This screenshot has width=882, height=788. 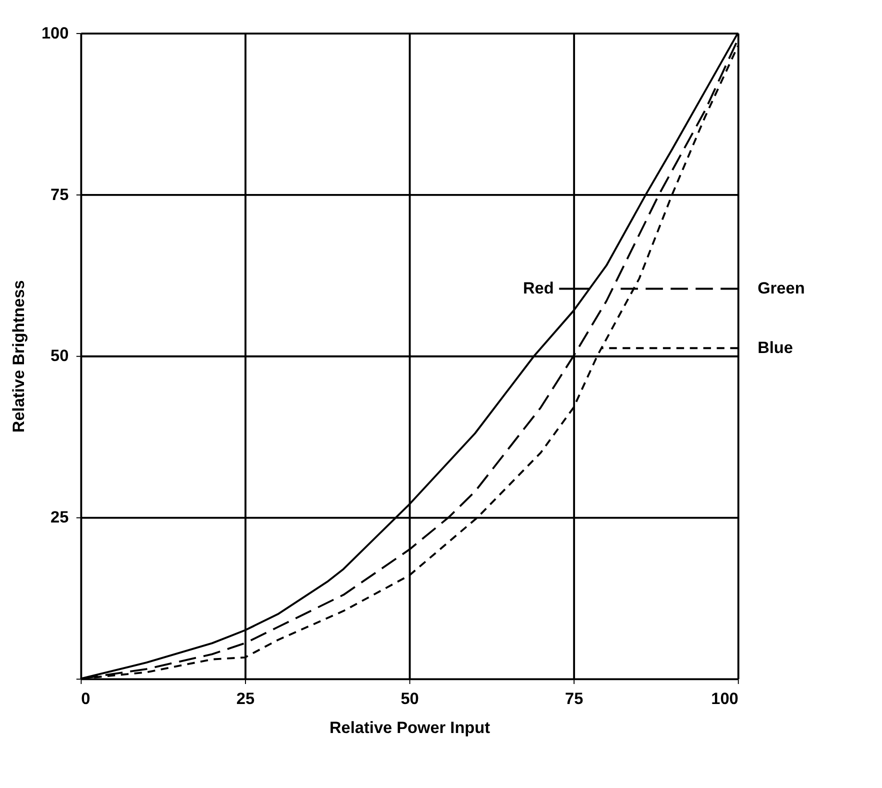 I want to click on annotation: Blue, so click(x=775, y=347).